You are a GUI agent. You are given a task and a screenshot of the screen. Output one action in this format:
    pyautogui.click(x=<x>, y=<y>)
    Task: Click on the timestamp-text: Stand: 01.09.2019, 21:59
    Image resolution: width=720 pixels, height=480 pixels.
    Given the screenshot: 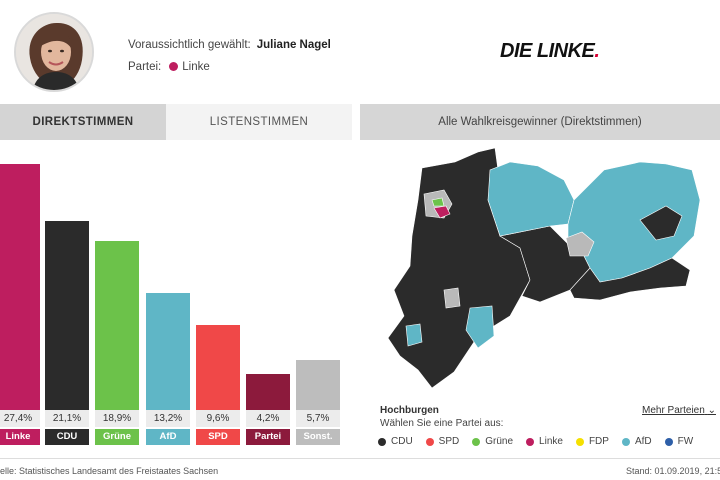 What is the action you would take?
    pyautogui.click(x=673, y=471)
    